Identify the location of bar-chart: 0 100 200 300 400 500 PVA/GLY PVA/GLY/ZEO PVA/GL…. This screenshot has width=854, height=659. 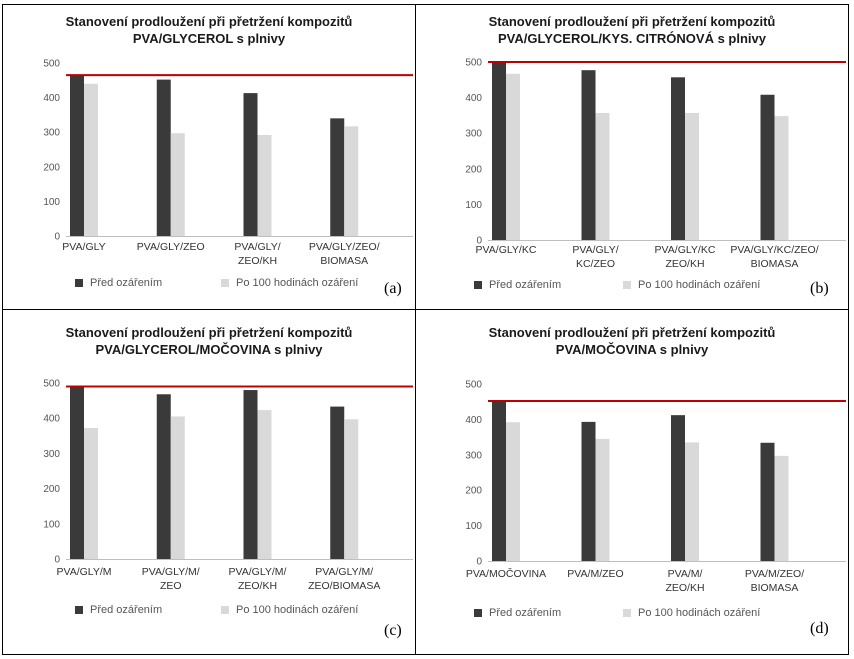
(228, 163).